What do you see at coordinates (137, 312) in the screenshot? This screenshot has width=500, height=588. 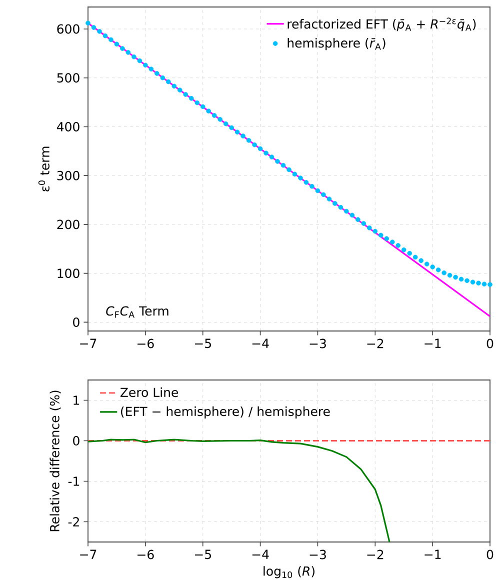 I see `annotation: C$_{F}$C$_{A}$ Term` at bounding box center [137, 312].